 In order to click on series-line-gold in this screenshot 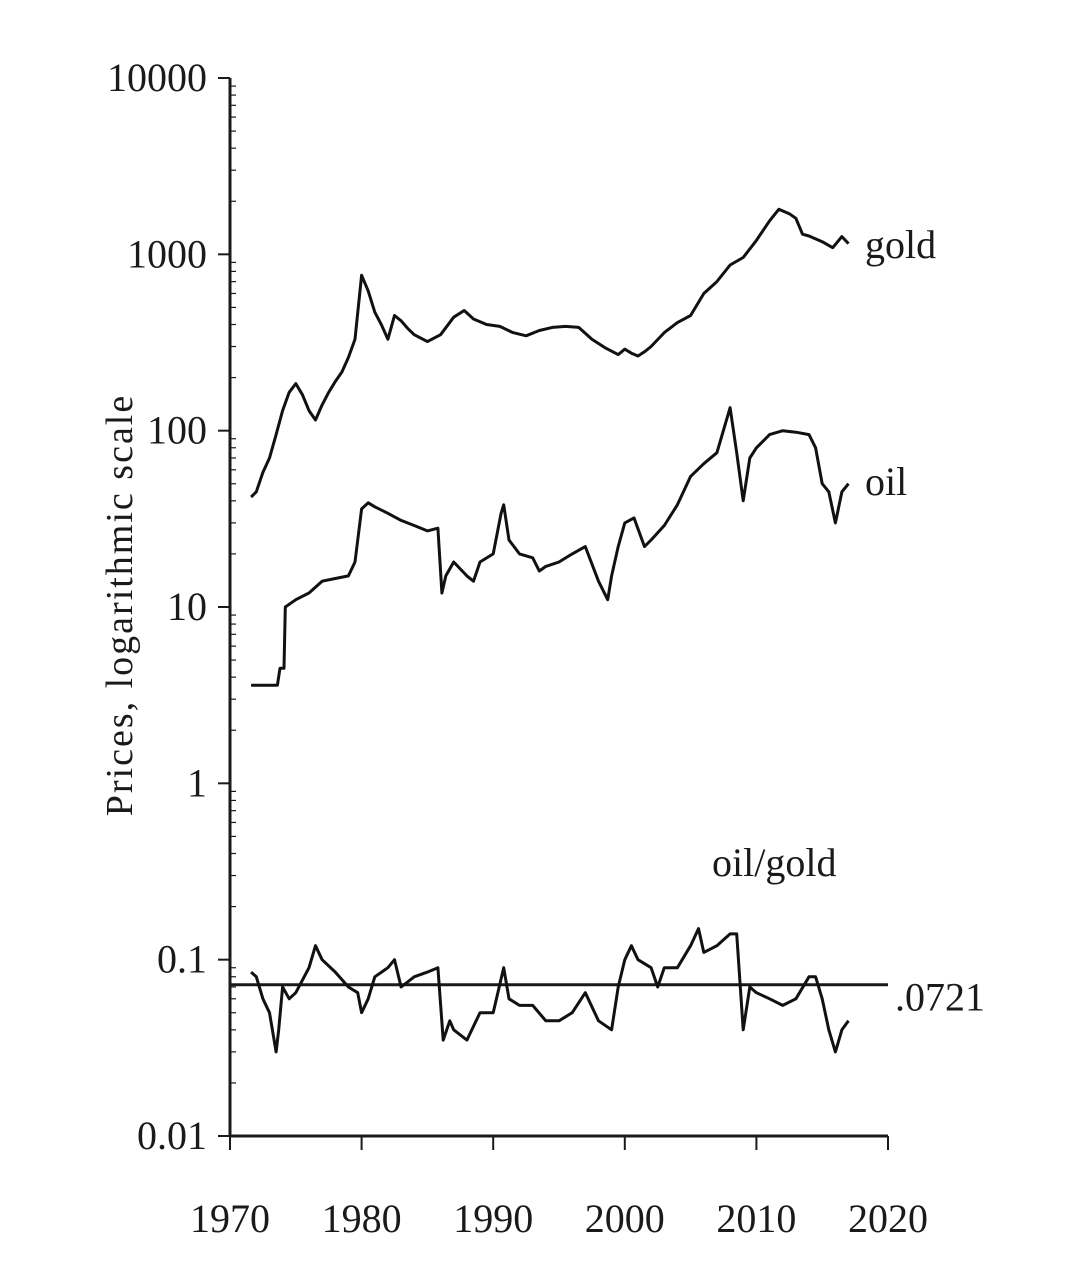, I will do `click(550, 353)`.